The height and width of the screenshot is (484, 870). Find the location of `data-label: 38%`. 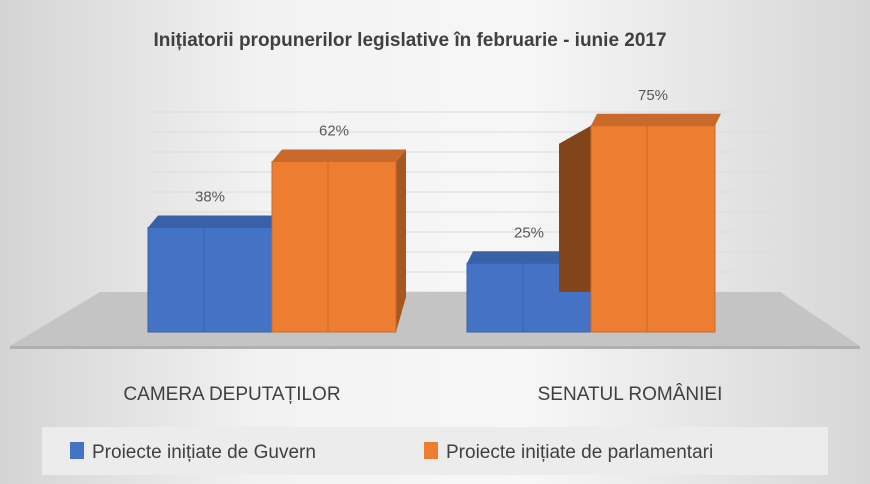

data-label: 38% is located at coordinates (210, 197).